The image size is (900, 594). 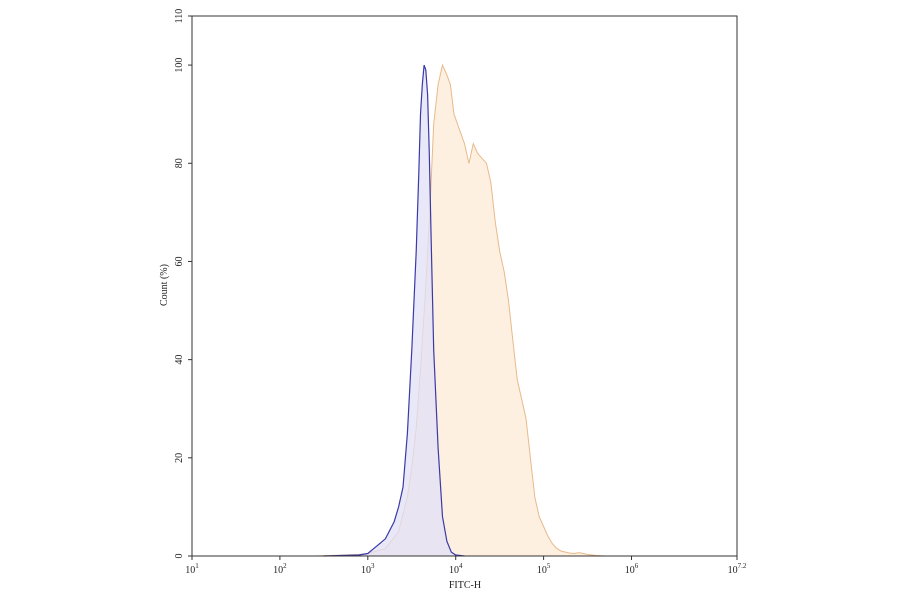 I want to click on x-tick-label: 107.2, so click(x=737, y=569).